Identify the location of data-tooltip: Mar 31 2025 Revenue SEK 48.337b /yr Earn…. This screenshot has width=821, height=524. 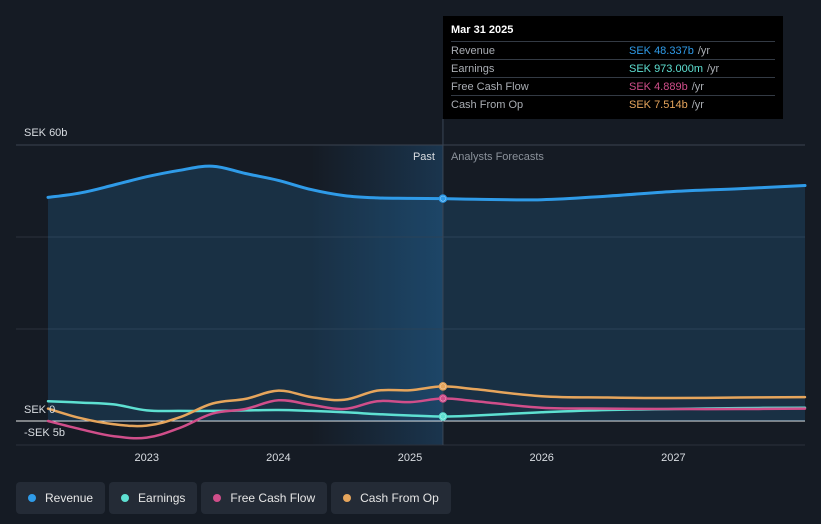
(613, 67).